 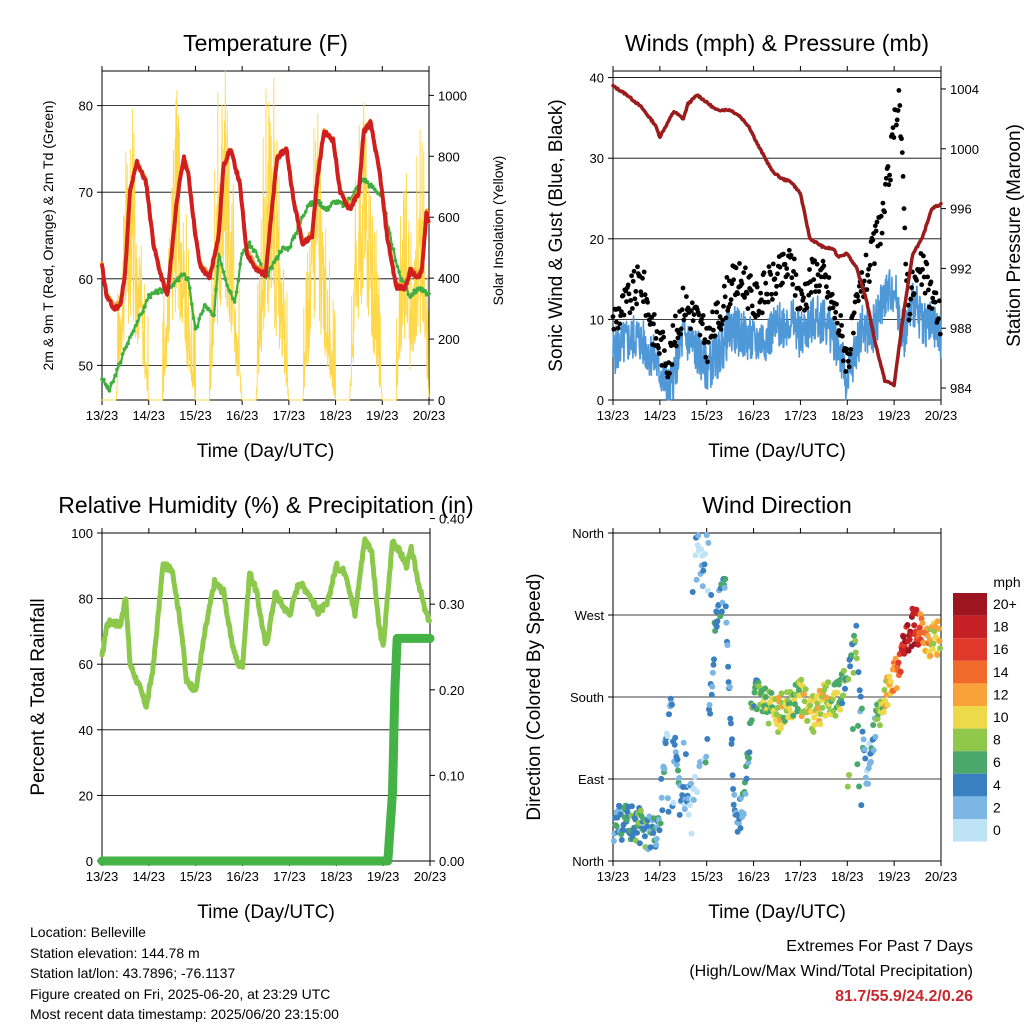 I want to click on solar-insolation-line, so click(x=265, y=235).